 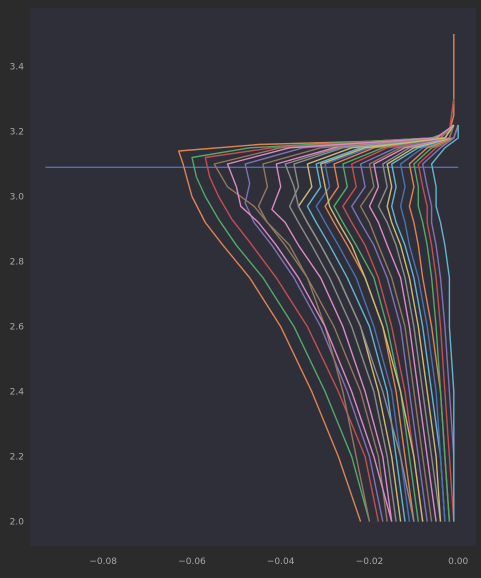 What do you see at coordinates (370, 562) in the screenshot?
I see `x-tick-label-4: −0.02` at bounding box center [370, 562].